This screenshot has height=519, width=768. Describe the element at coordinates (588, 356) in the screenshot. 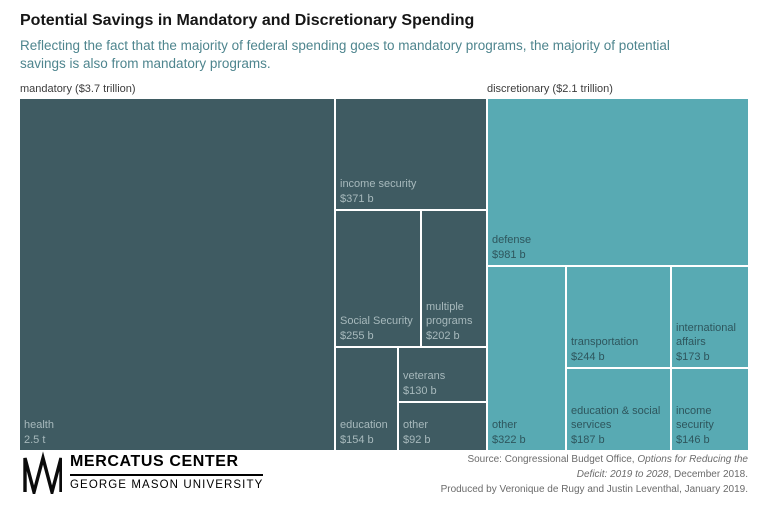

I see `cell-value: $244 b` at that location.